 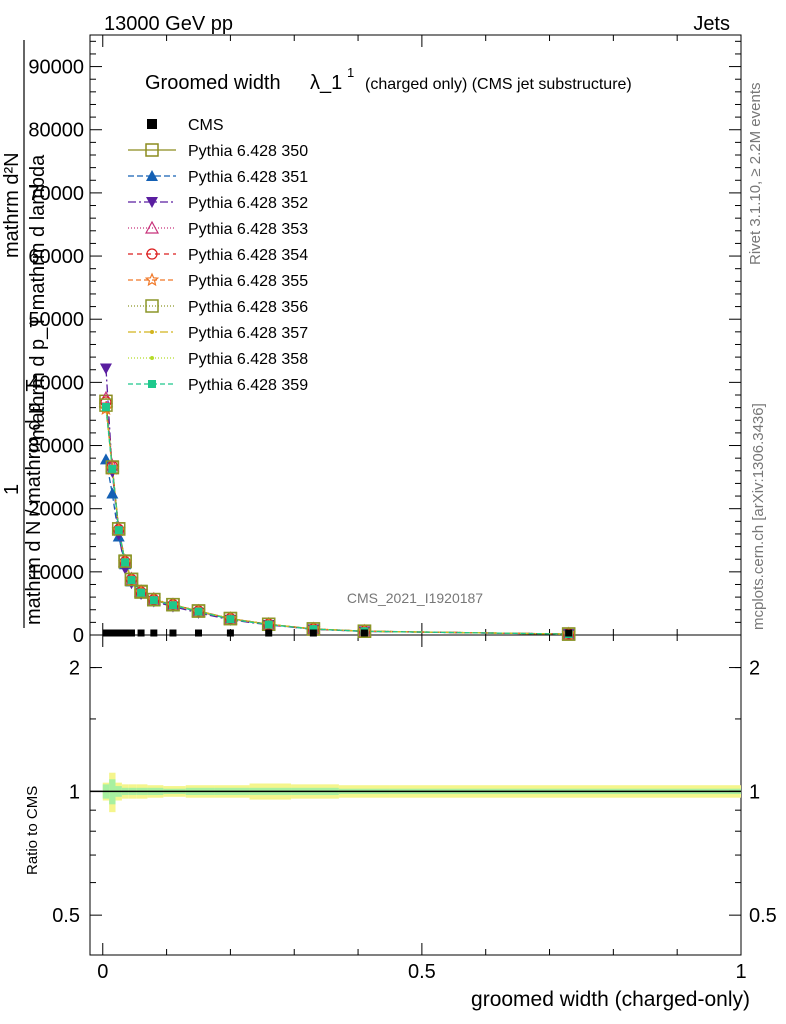 I want to click on ratio-band, so click(x=421, y=792).